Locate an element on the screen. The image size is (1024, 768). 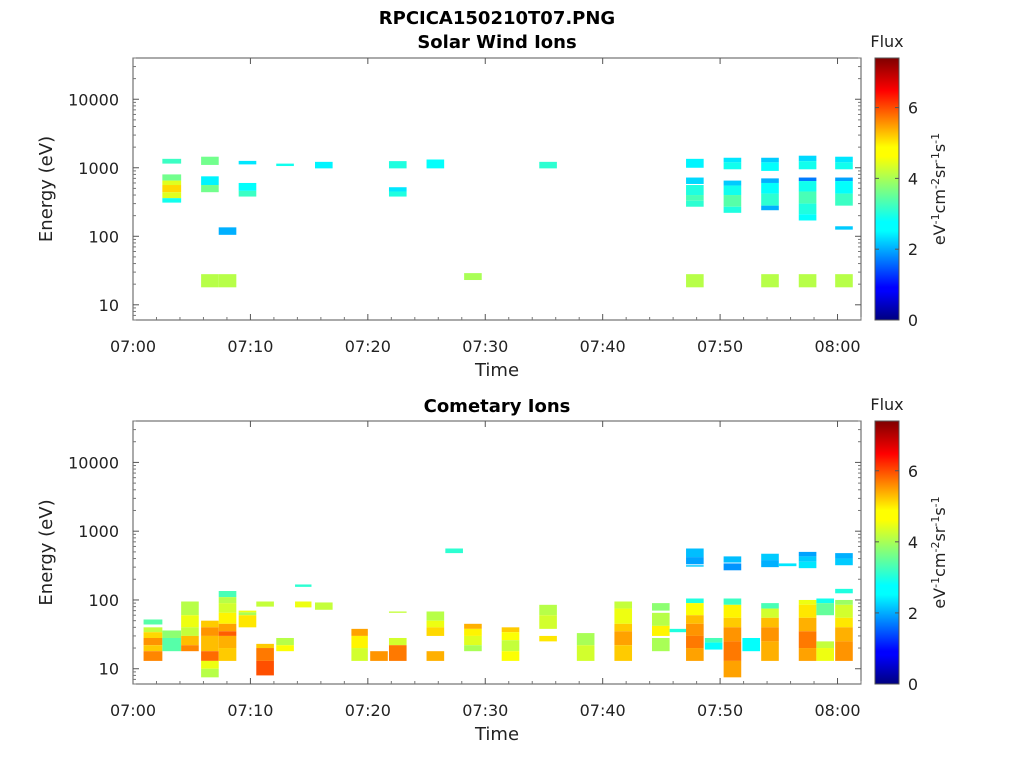
x-tick-label: 07:20 is located at coordinates (368, 346).